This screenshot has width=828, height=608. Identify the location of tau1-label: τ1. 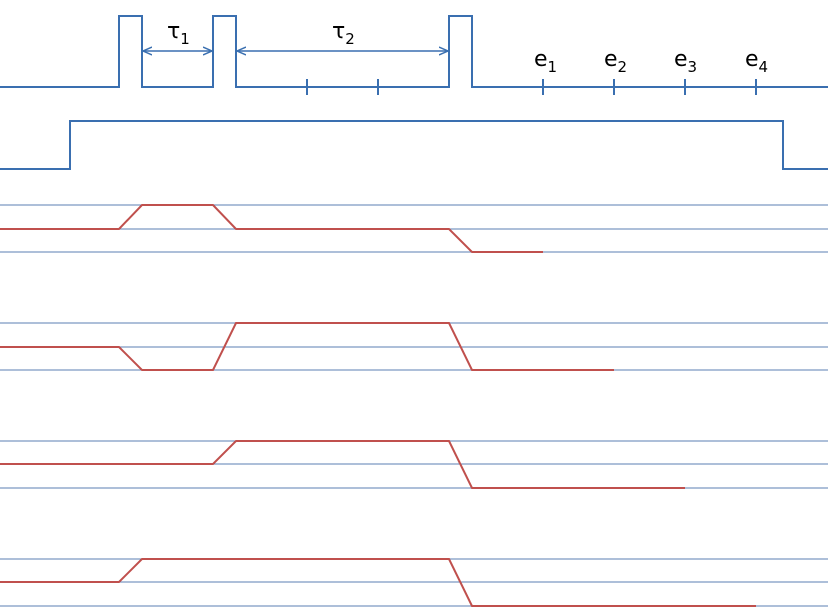
(178, 33).